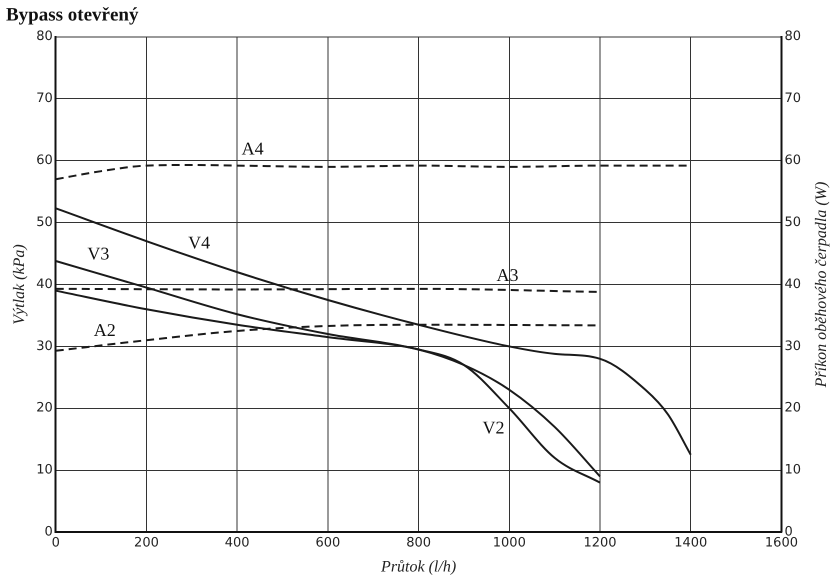 The height and width of the screenshot is (587, 840). What do you see at coordinates (237, 542) in the screenshot?
I see `x-tick-label: 400` at bounding box center [237, 542].